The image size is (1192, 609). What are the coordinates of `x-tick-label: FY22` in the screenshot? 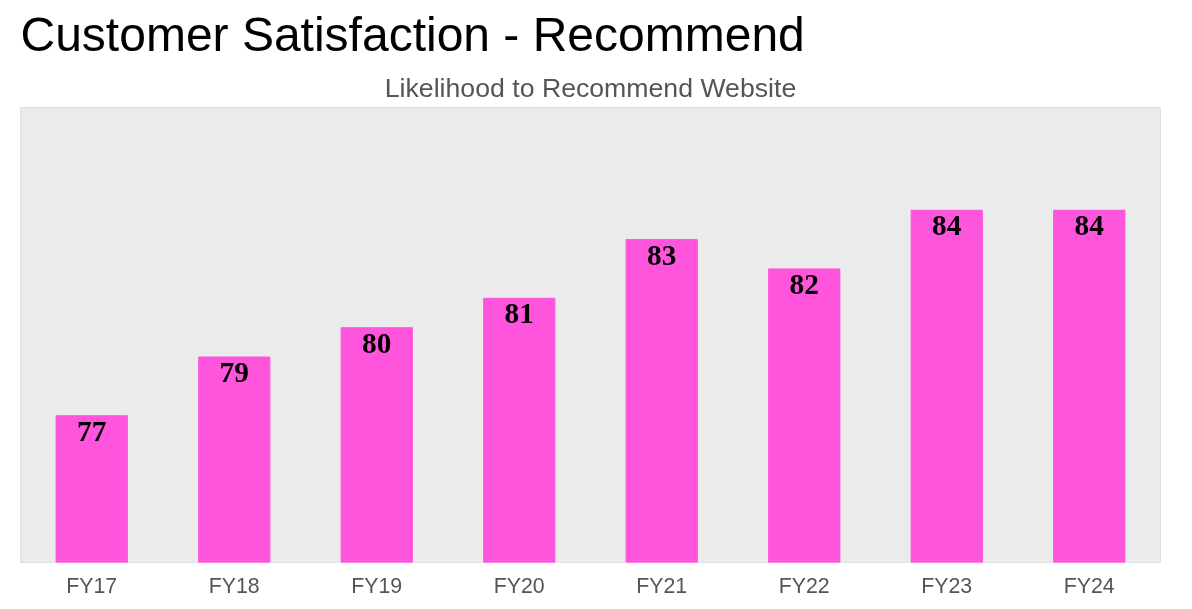 It's located at (804, 585).